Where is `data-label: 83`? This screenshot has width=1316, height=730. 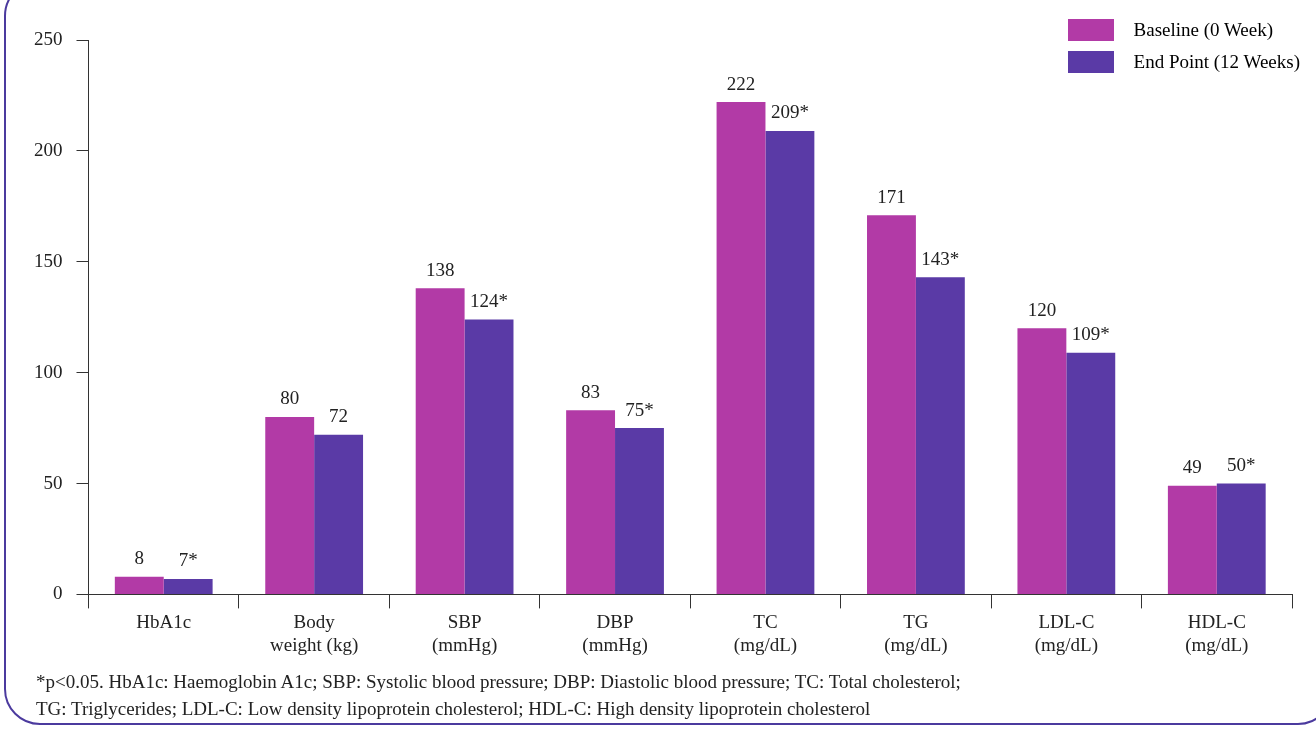
data-label: 83 is located at coordinates (591, 391).